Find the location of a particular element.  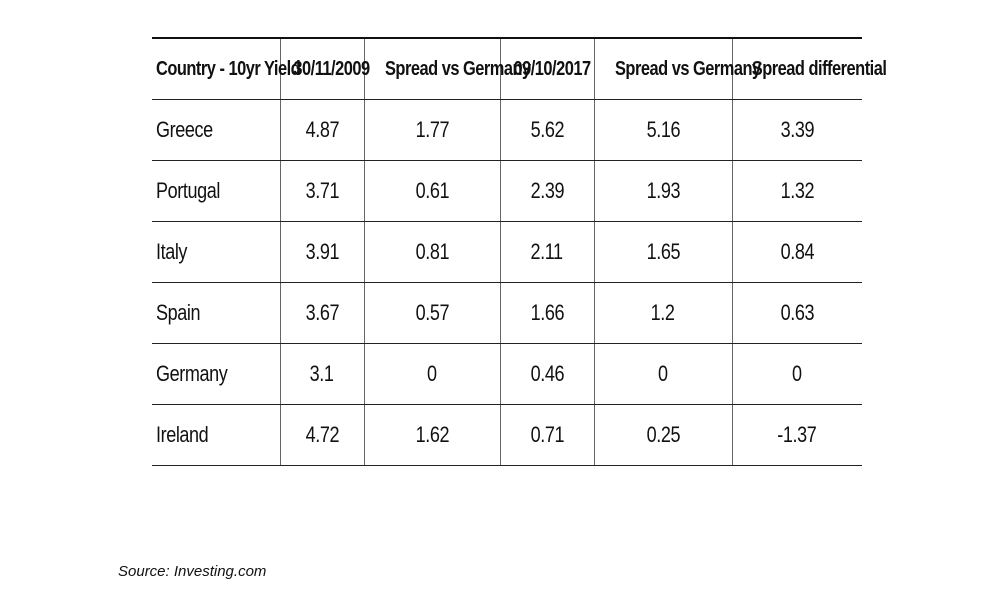

cell-spread-differential: 0 is located at coordinates (796, 374).